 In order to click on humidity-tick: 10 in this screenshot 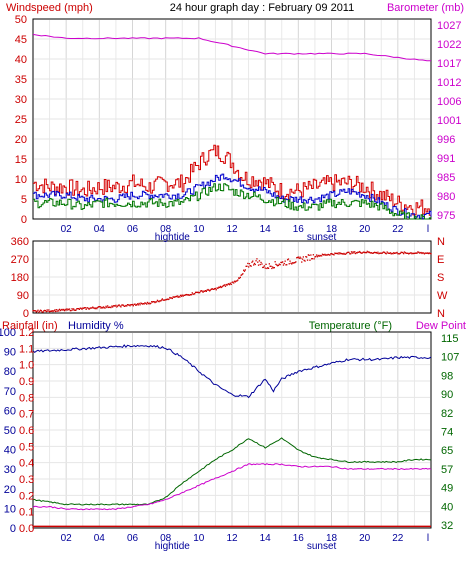, I will do `click(10, 509)`.